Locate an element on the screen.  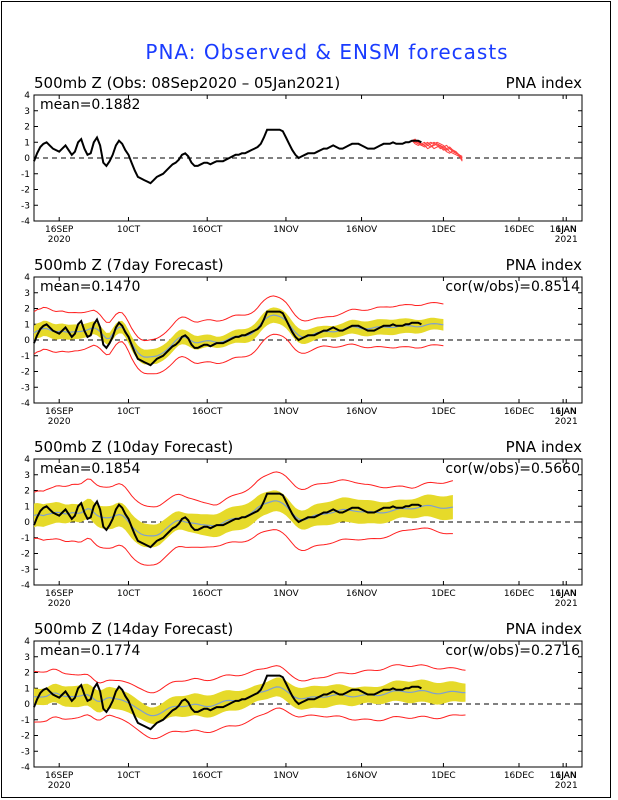
panel-title: 500mb Z (7day Forecast) is located at coordinates (129, 265).